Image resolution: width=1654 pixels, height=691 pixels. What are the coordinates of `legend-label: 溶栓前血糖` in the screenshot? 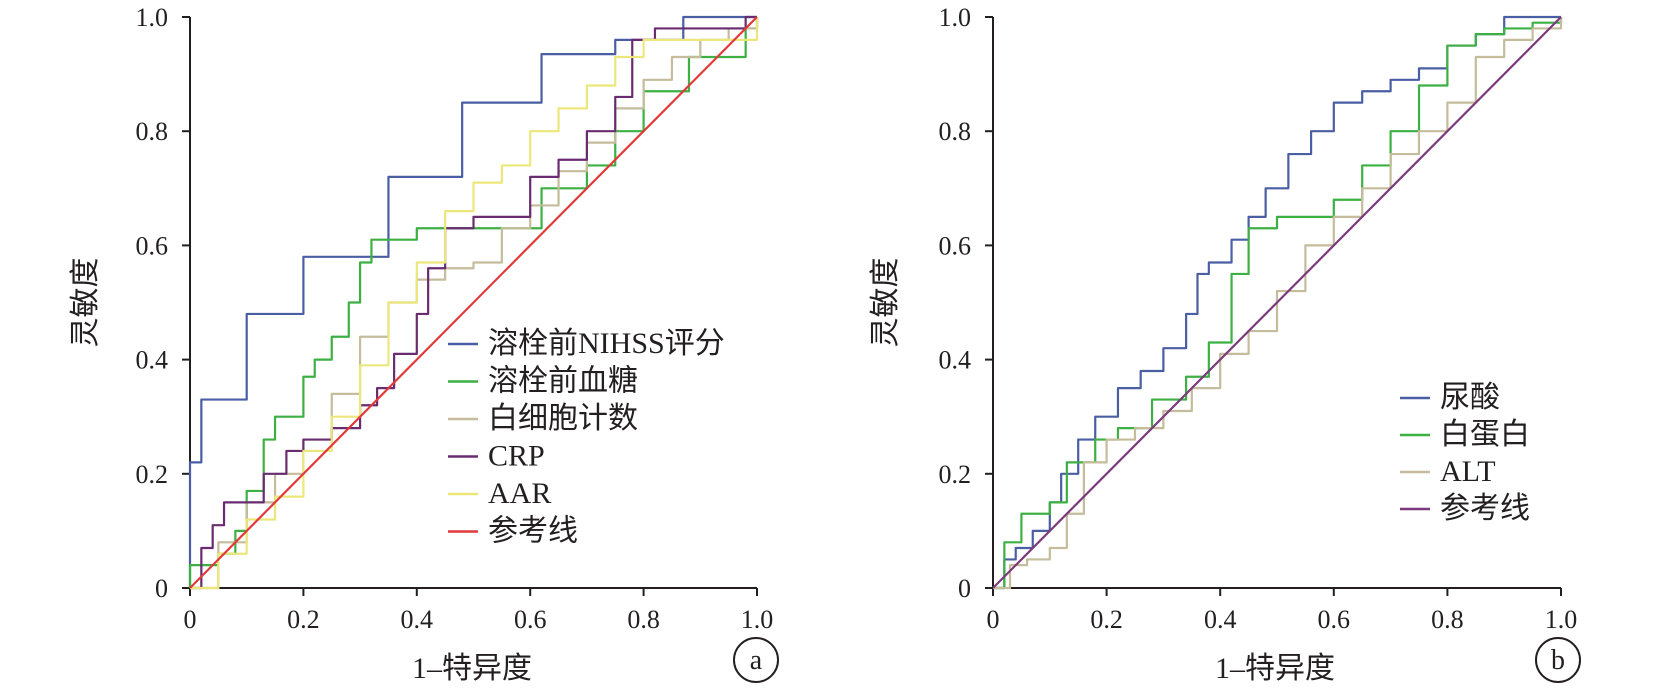 It's located at (563, 381).